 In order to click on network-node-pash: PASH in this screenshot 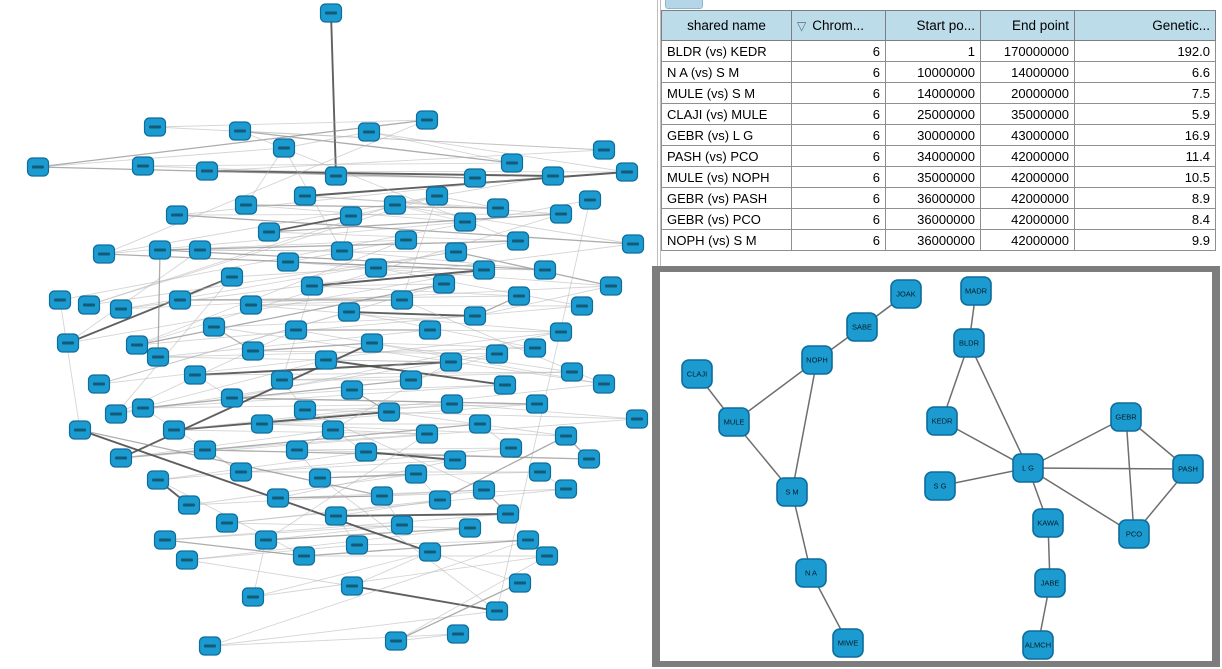, I will do `click(1188, 469)`.